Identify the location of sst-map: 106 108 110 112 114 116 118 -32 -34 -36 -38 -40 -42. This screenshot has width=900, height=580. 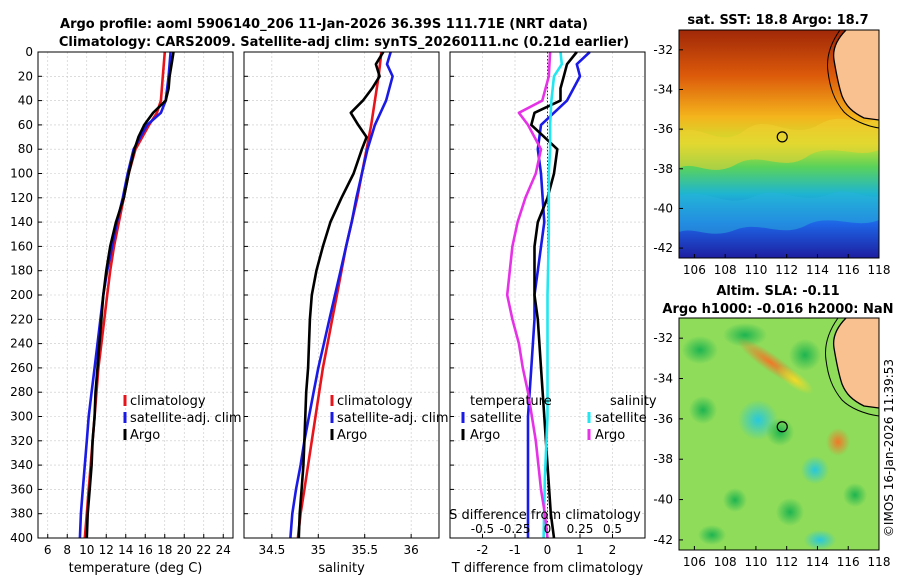
(771, 153).